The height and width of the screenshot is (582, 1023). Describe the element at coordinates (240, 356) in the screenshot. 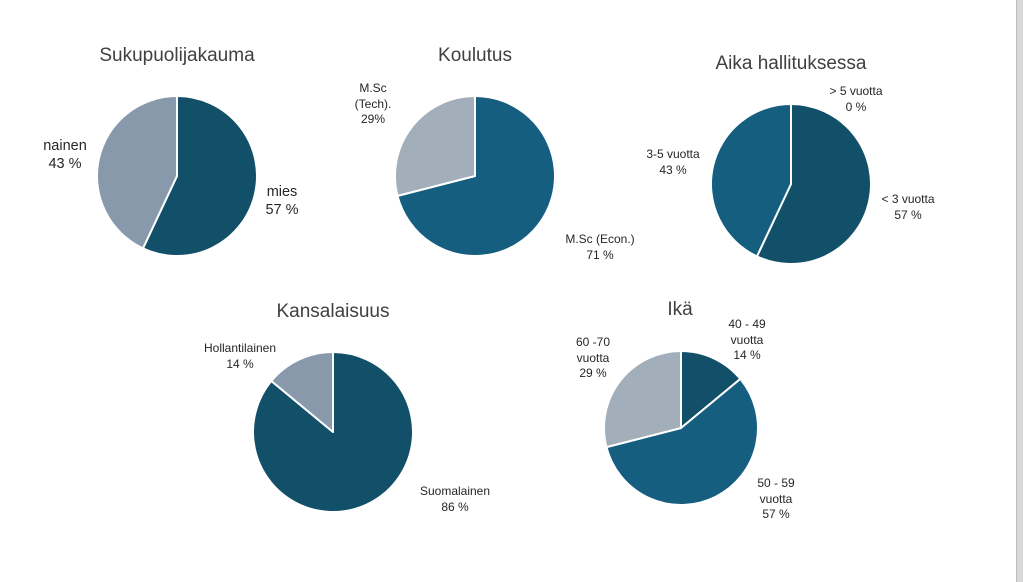

I see `slice-label-dutch: Hollantilainen 14 %` at that location.